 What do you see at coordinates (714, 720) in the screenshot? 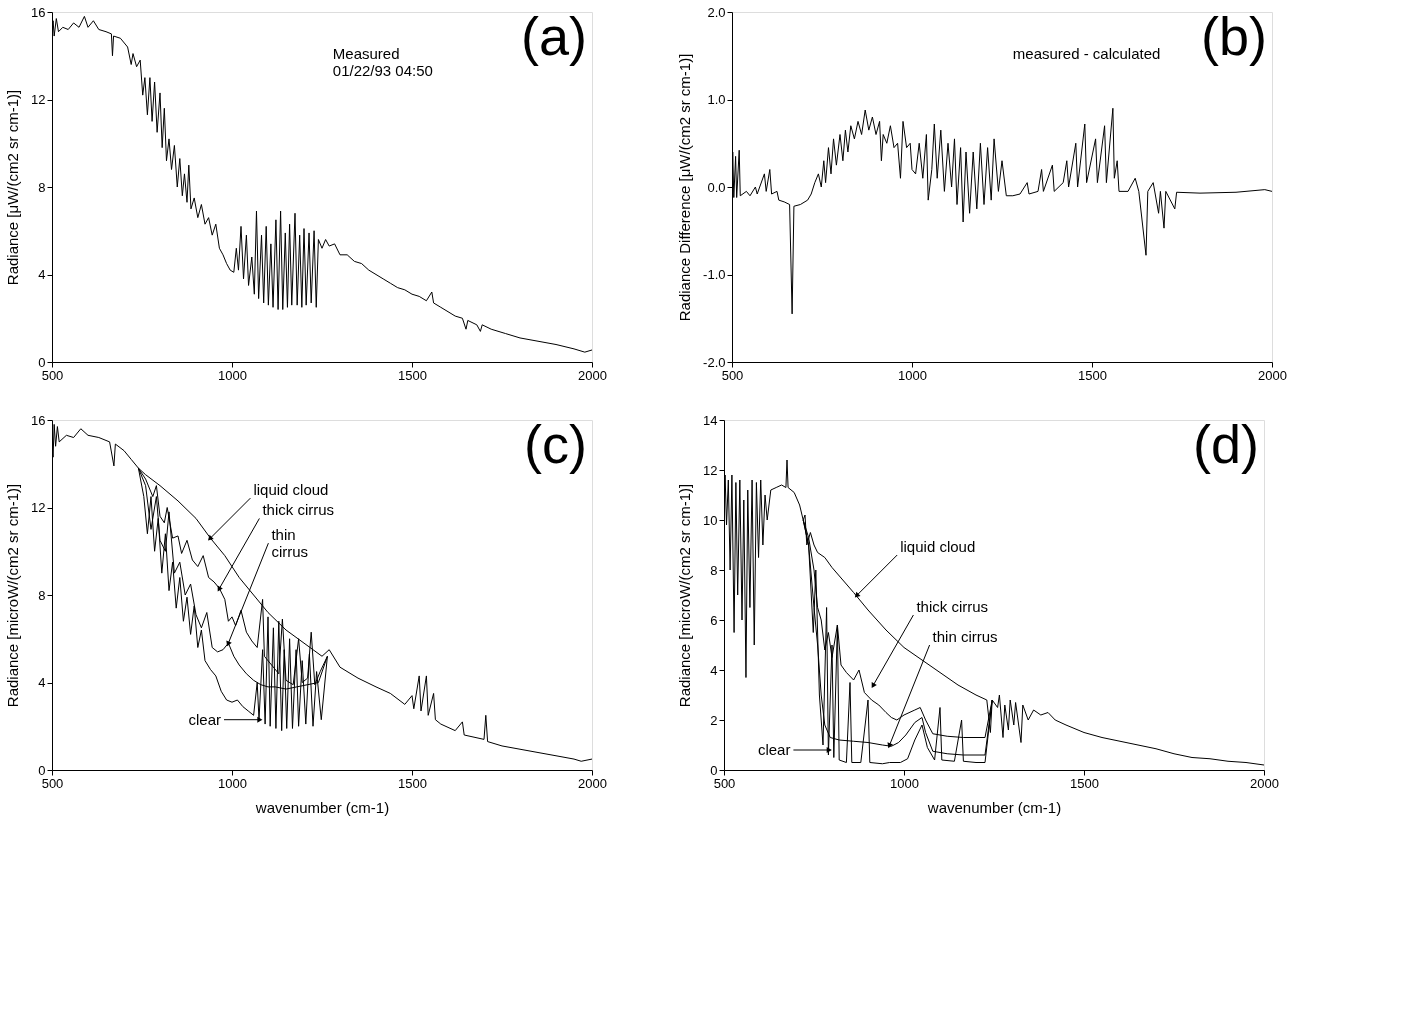
I see `y-tick-label: 2` at bounding box center [714, 720].